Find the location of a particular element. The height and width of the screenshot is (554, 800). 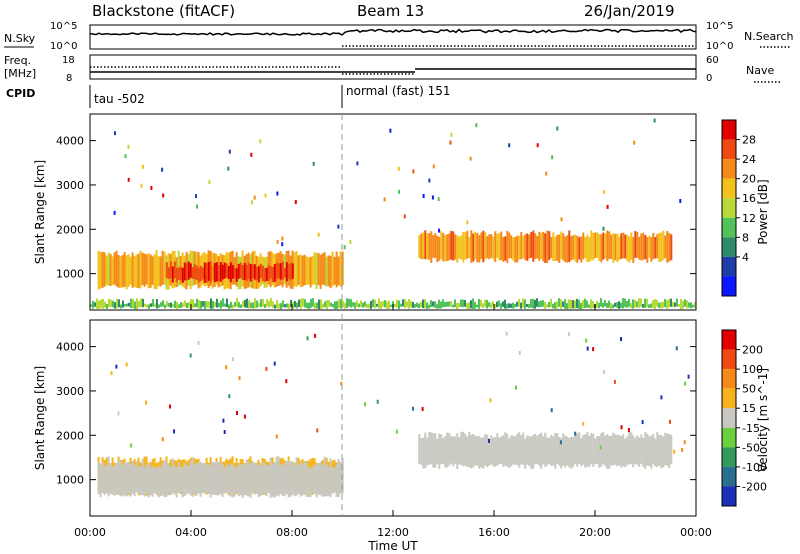

range-tick-label: 1000 is located at coordinates (70, 480).